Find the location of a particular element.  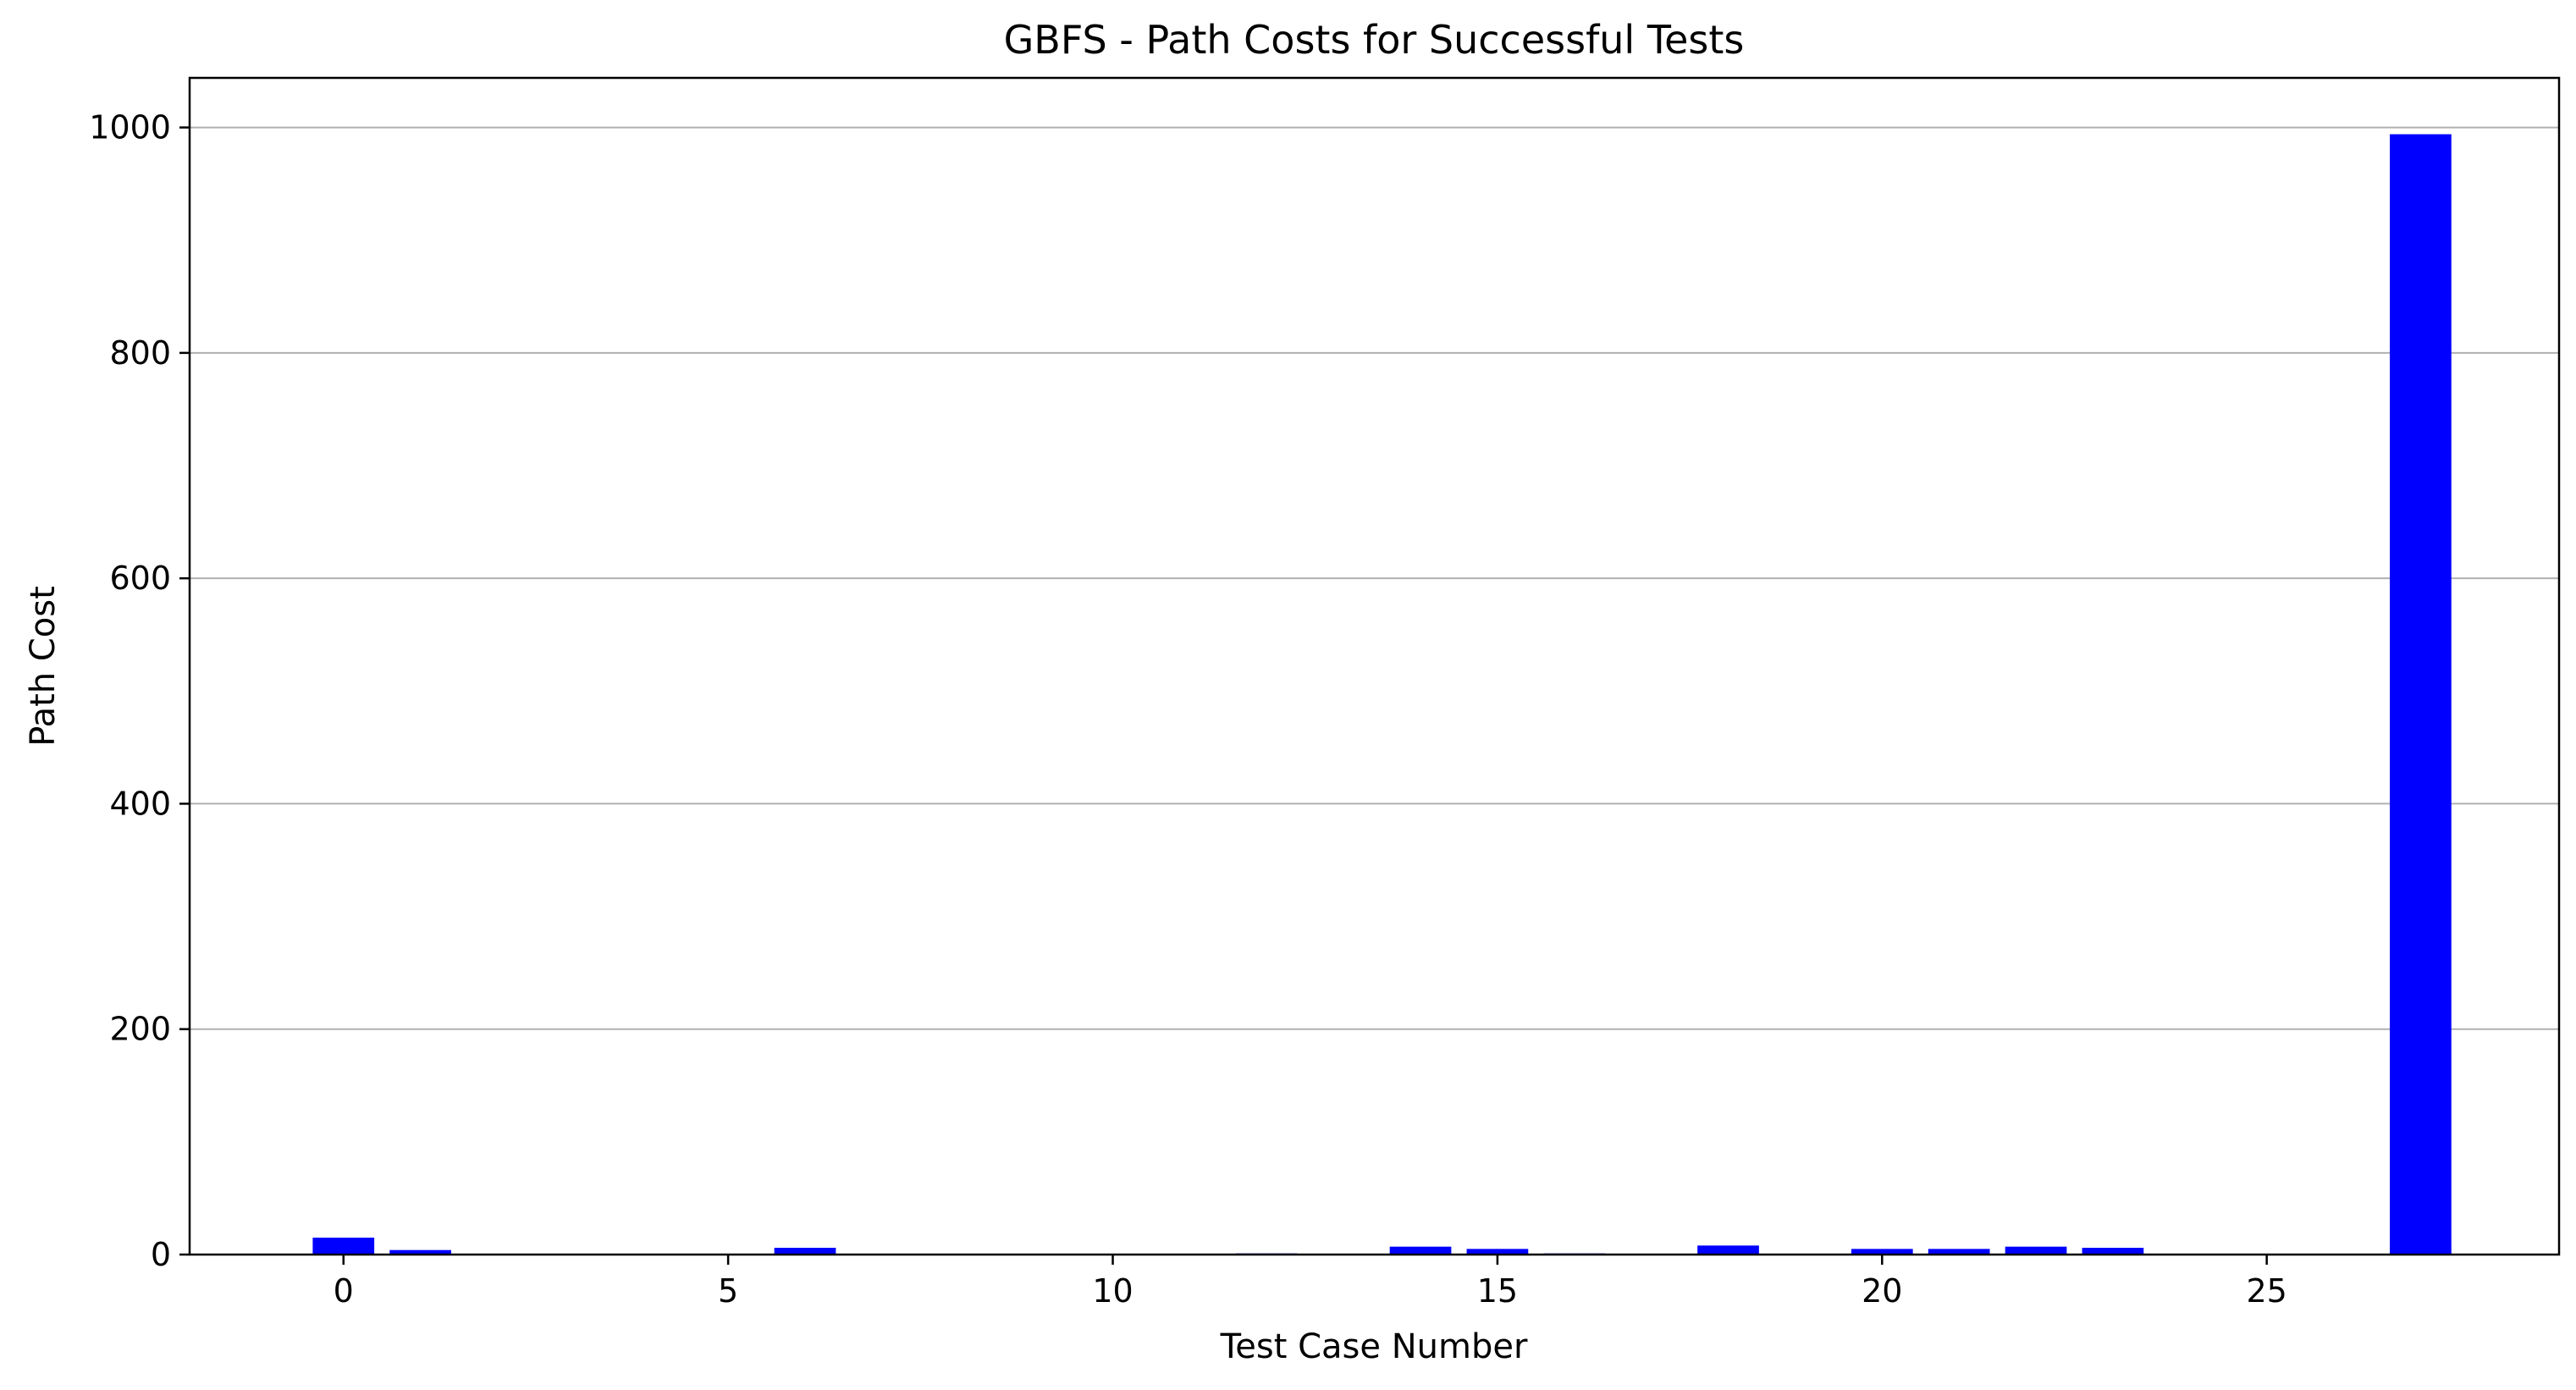

x-axis-label: Test Case Number is located at coordinates (1374, 1346).